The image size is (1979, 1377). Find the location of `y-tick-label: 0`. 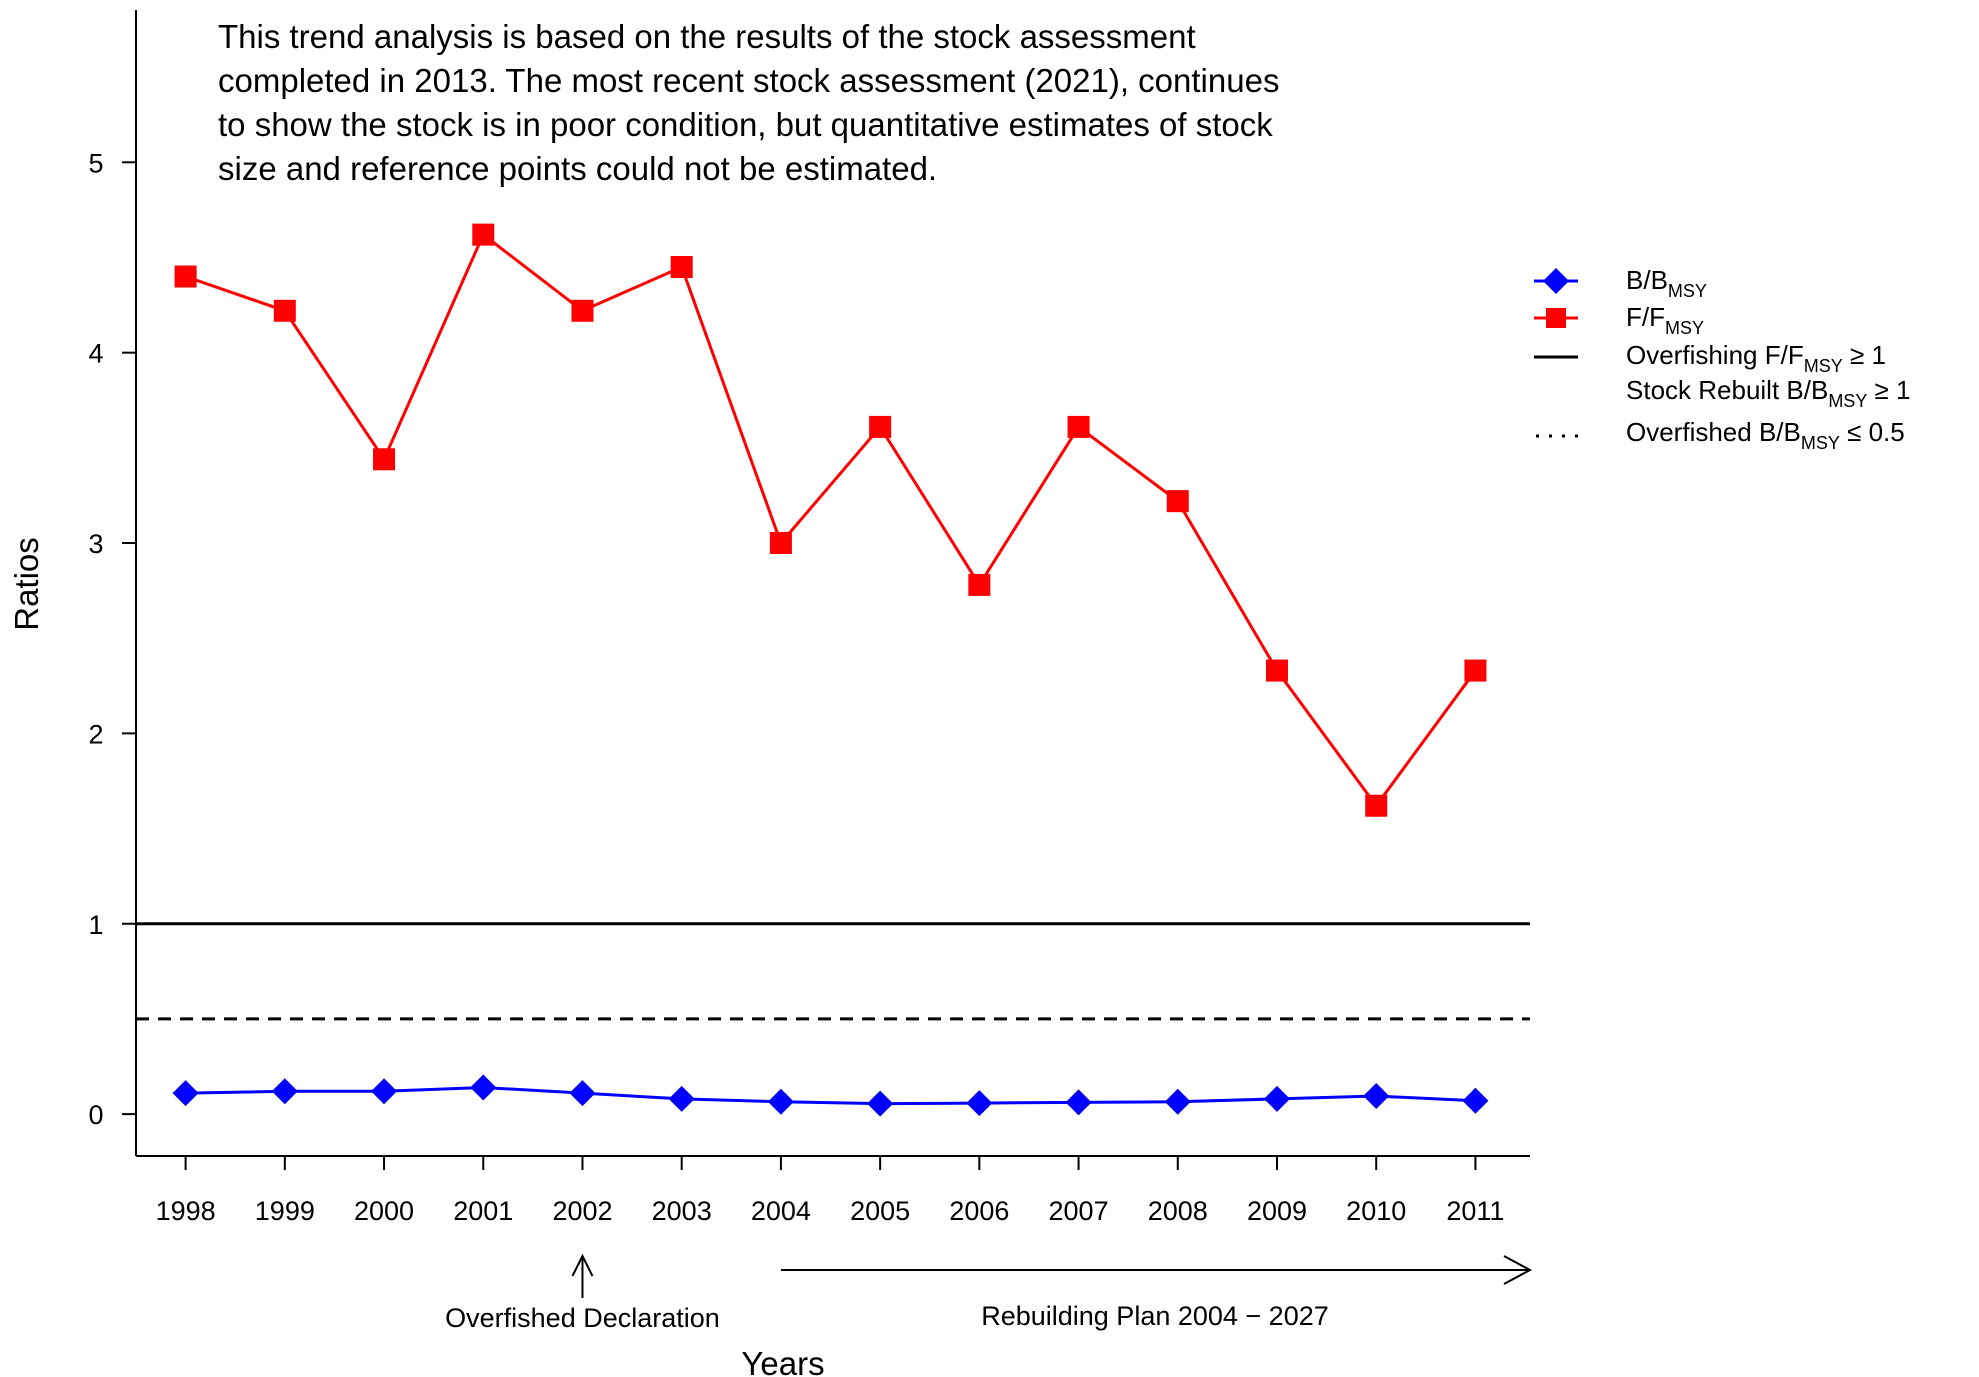

y-tick-label: 0 is located at coordinates (95, 1115).